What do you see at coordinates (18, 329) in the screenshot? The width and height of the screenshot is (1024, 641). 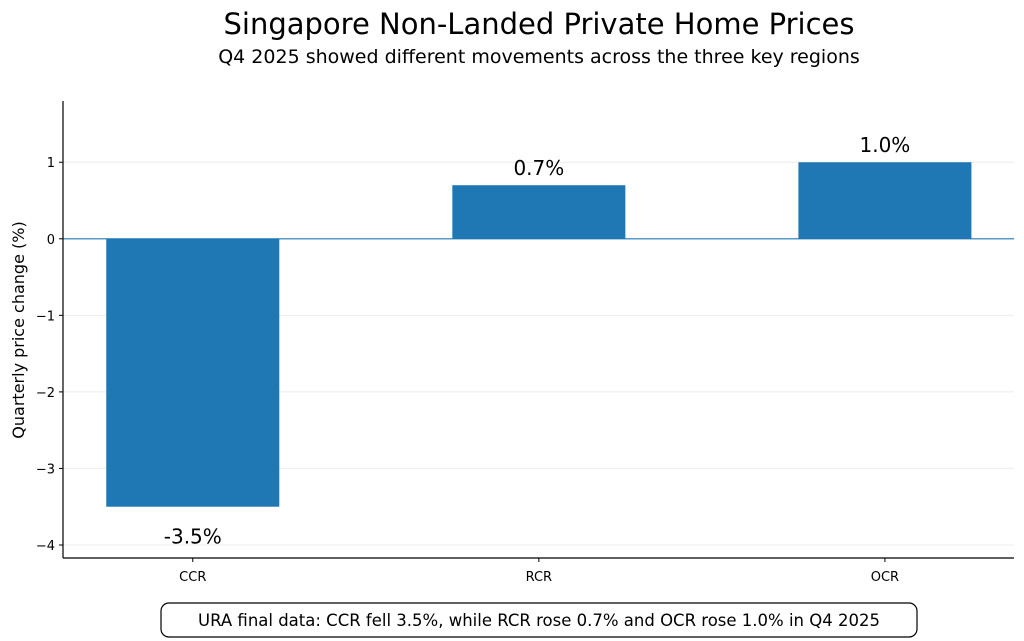 I see `y-axis-label: Quarterly price change (%)` at bounding box center [18, 329].